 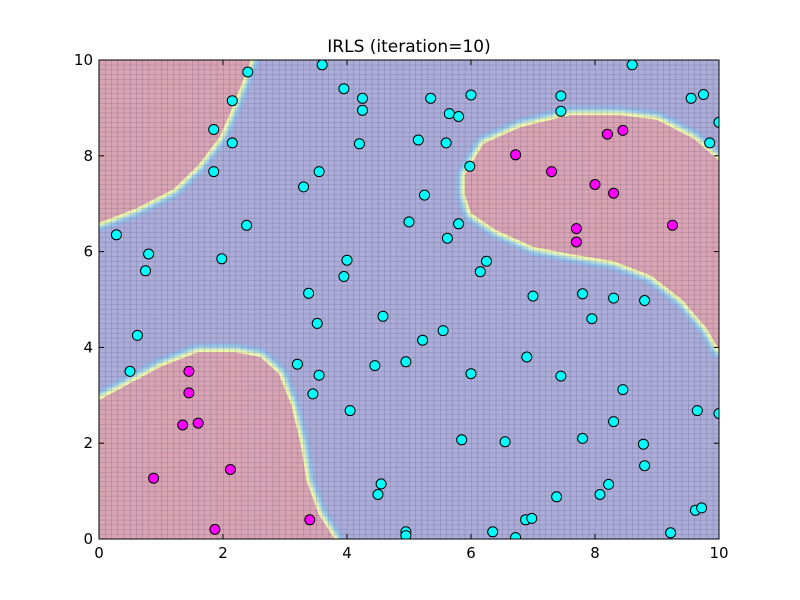 What do you see at coordinates (88, 252) in the screenshot?
I see `y-tick-label: 6` at bounding box center [88, 252].